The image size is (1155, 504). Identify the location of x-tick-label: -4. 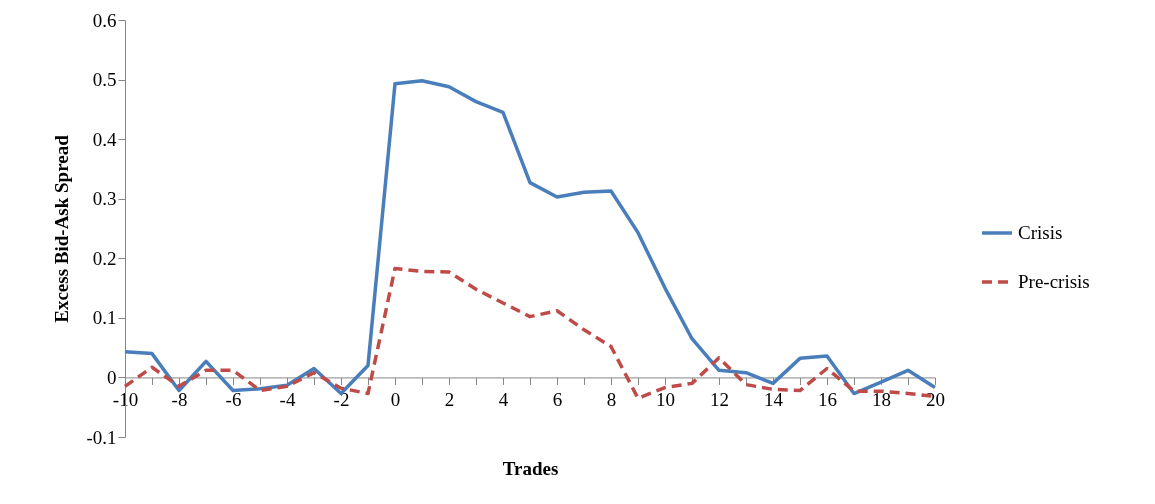
(287, 399).